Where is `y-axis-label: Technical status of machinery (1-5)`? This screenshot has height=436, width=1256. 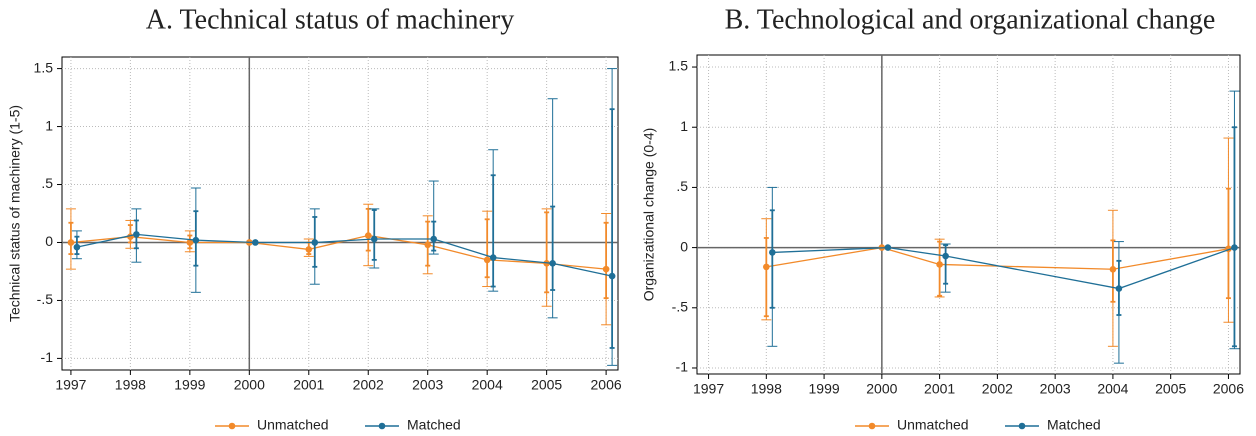
y-axis-label: Technical status of machinery (1-5) is located at coordinates (15, 213).